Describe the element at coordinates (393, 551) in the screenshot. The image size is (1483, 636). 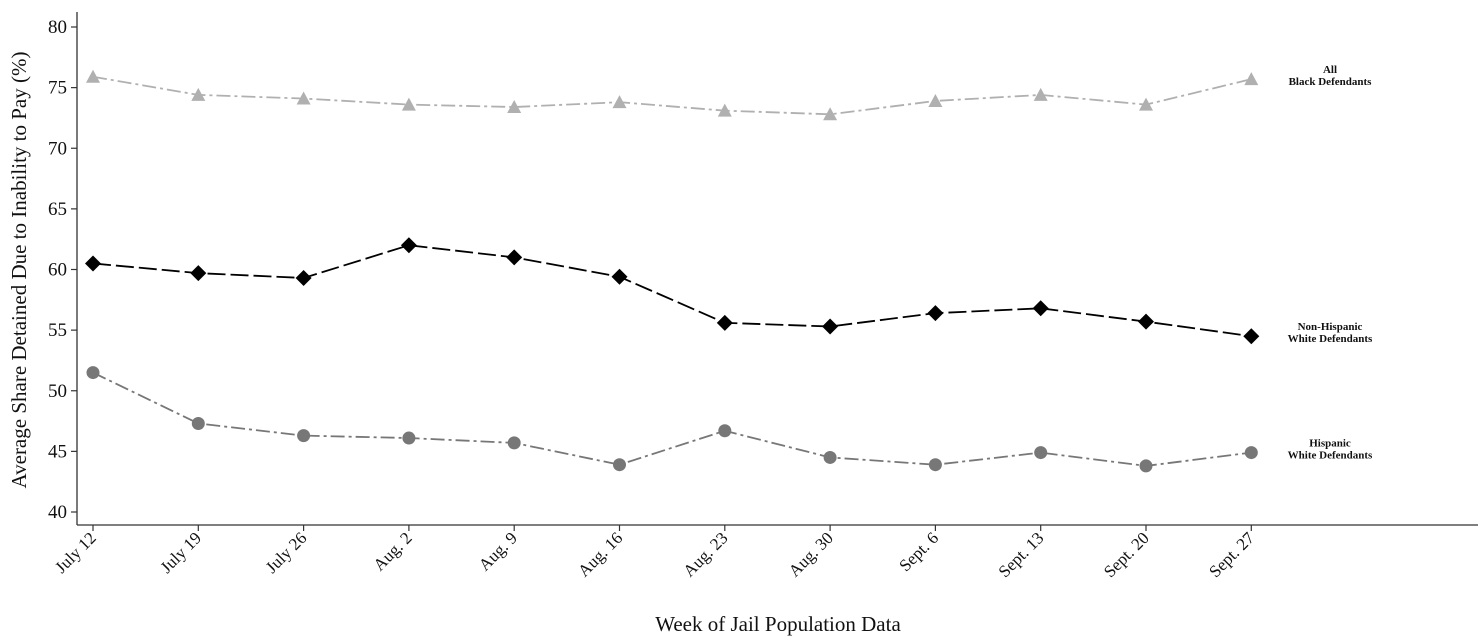
I see `x-tick-label: Aug. 2` at that location.